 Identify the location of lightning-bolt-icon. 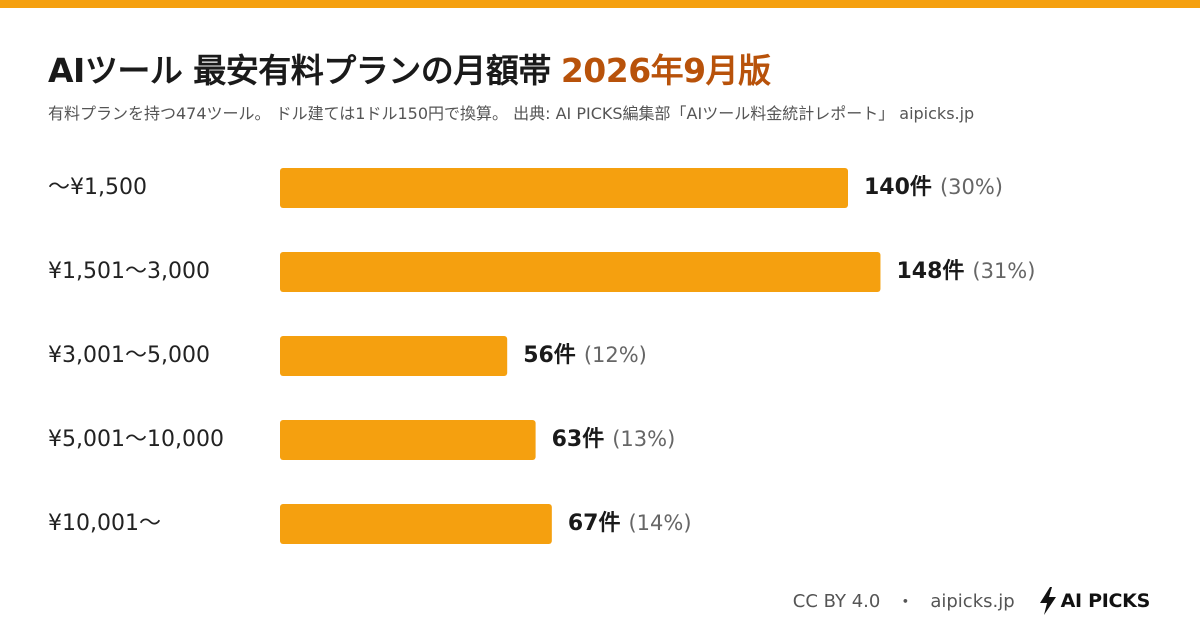
(1047, 601).